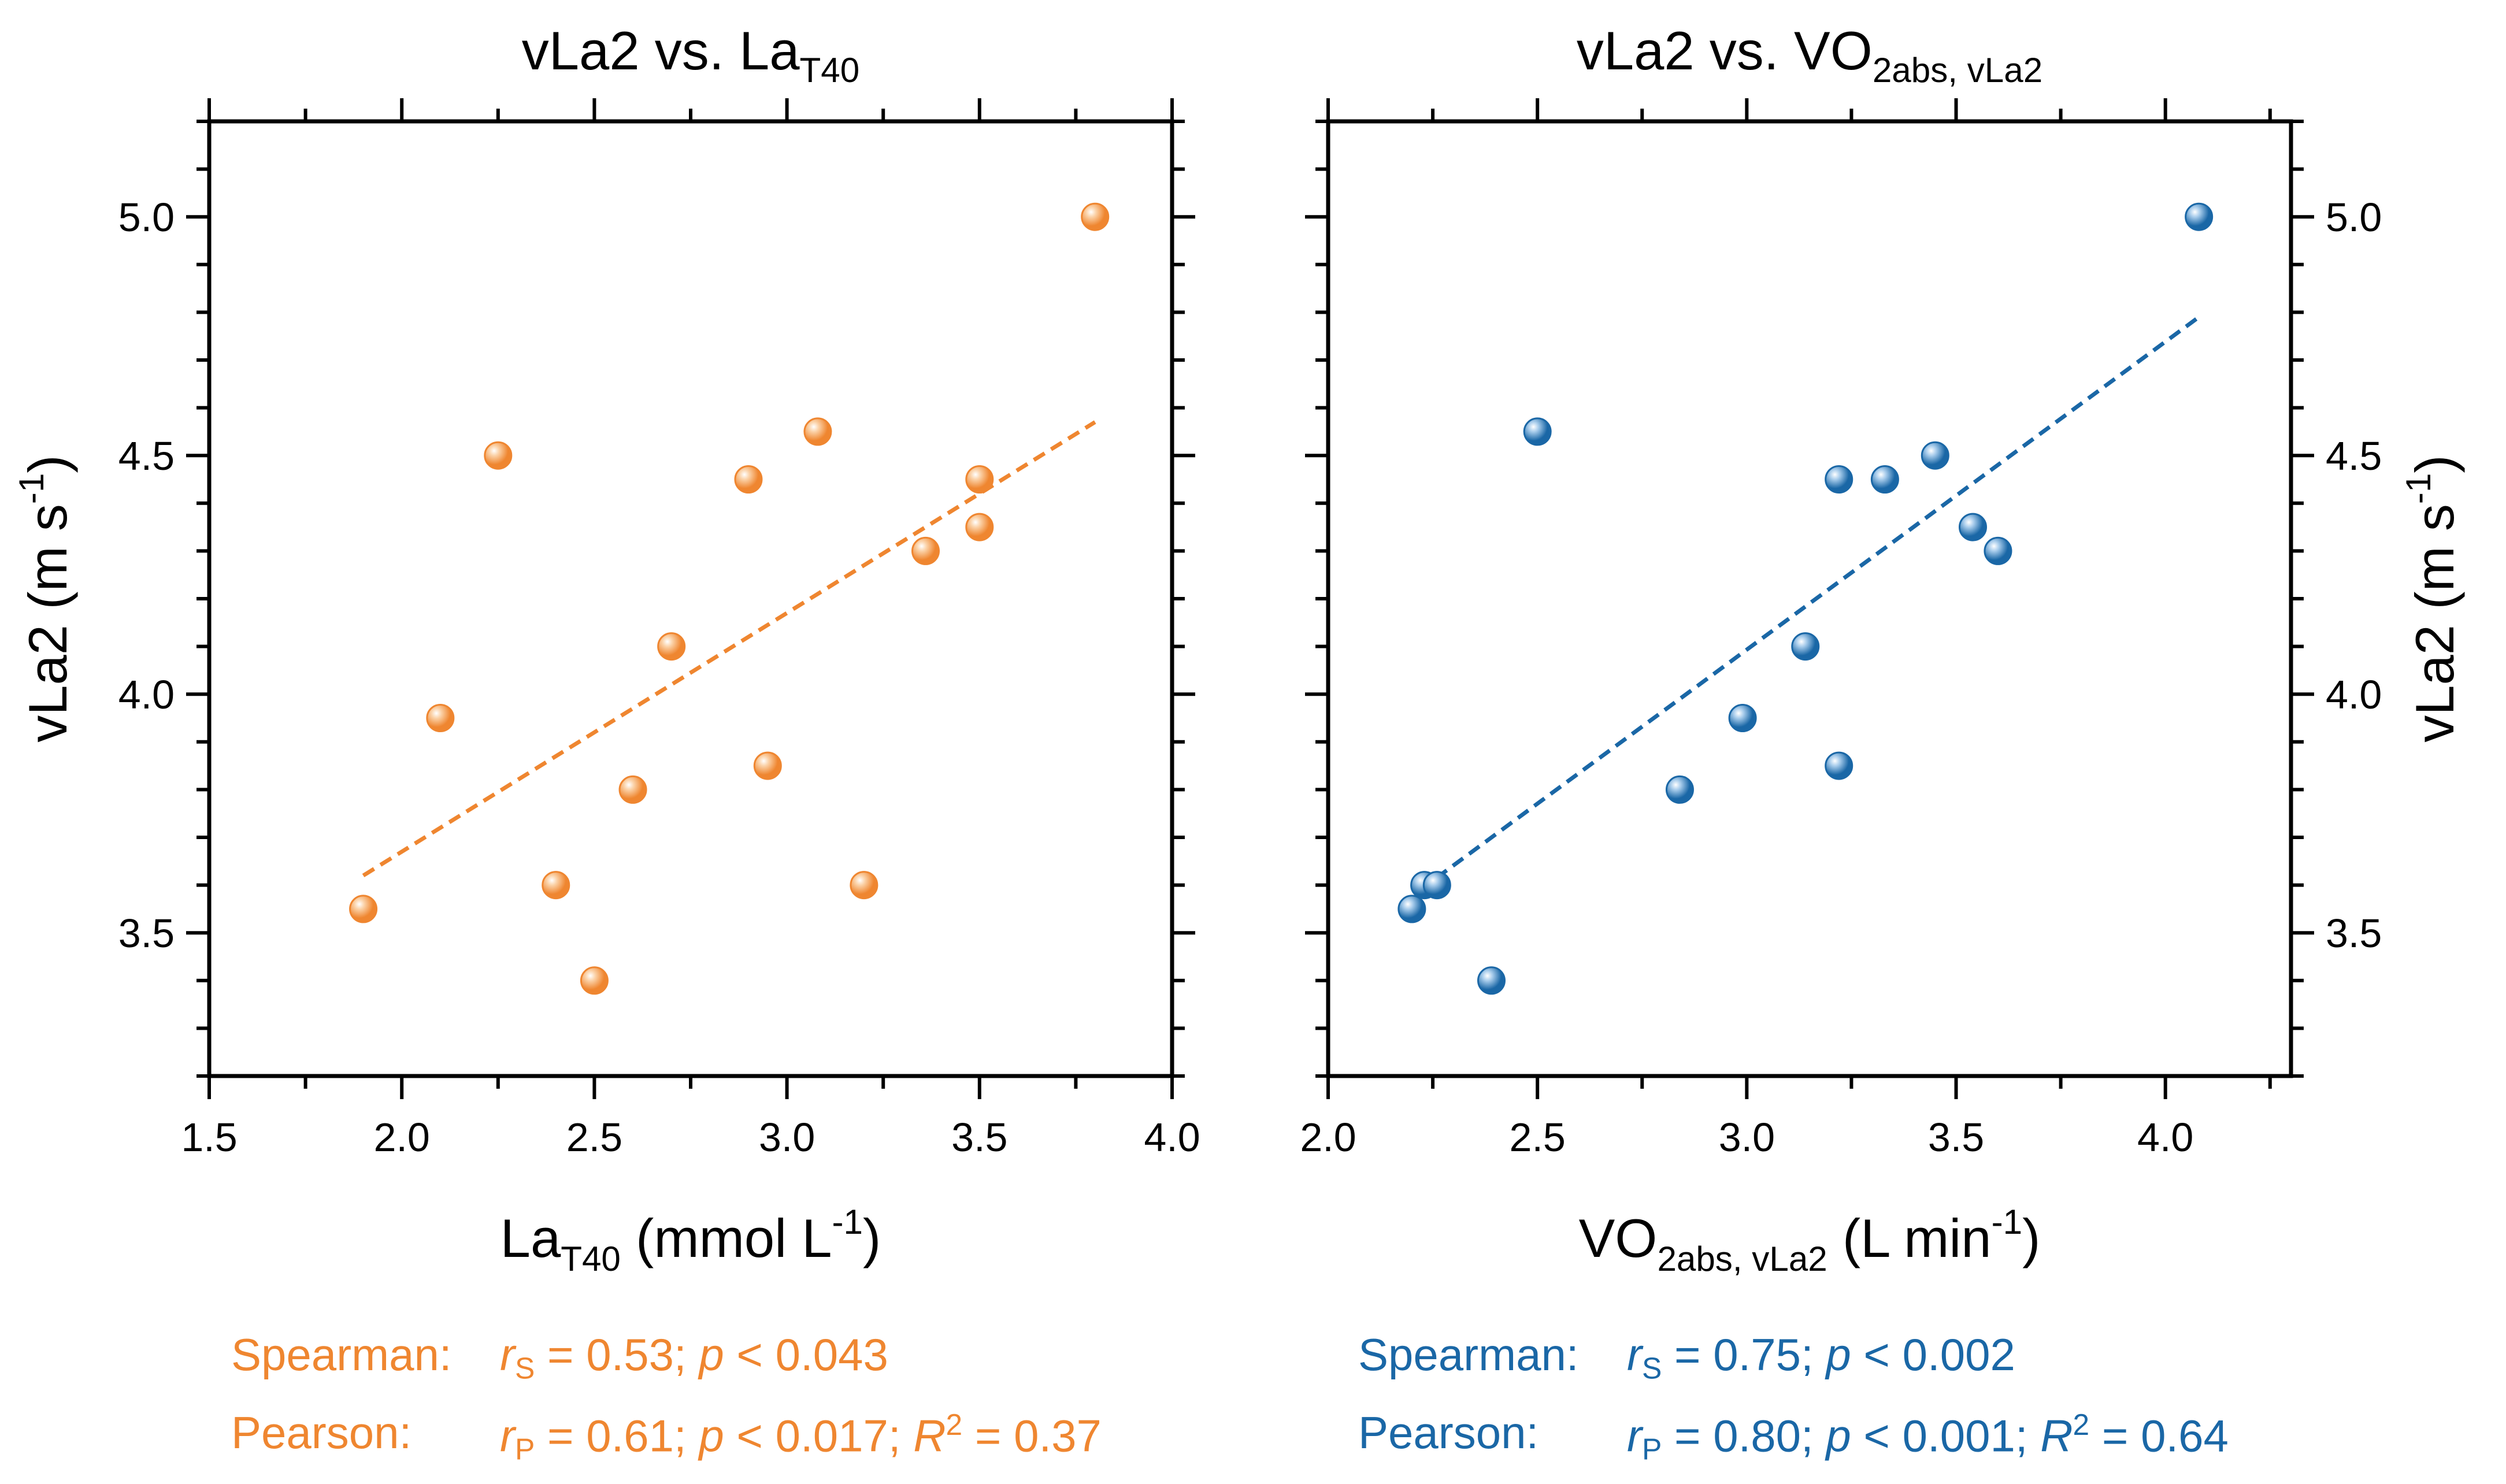  What do you see at coordinates (691, 55) in the screenshot?
I see `chart-title: vLa2 vs. LaT40` at bounding box center [691, 55].